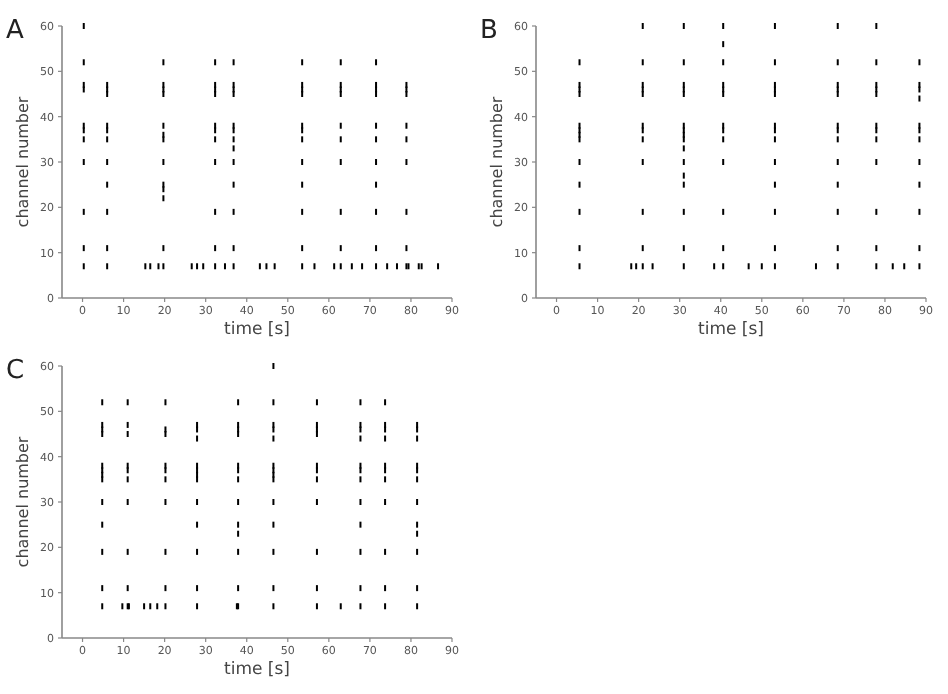 This screenshot has width=948, height=694. Describe the element at coordinates (15, 371) in the screenshot. I see `chart-title: C` at that location.